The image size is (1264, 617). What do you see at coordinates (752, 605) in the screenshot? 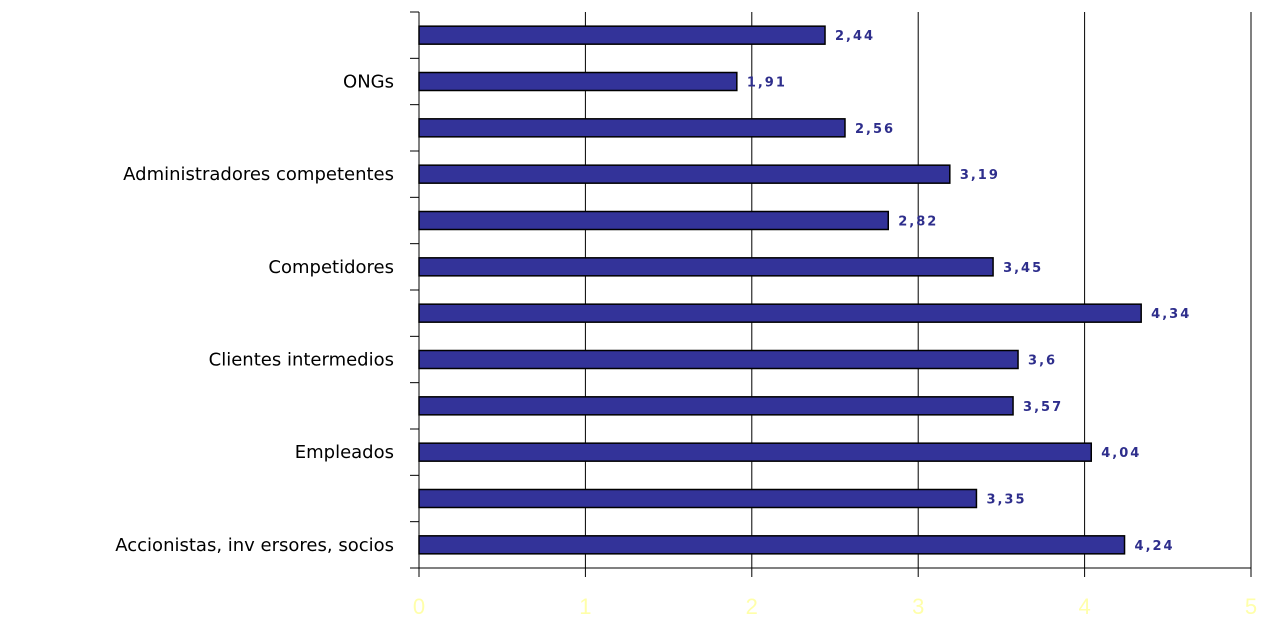
I see `x-tick-label: 2` at bounding box center [752, 605].